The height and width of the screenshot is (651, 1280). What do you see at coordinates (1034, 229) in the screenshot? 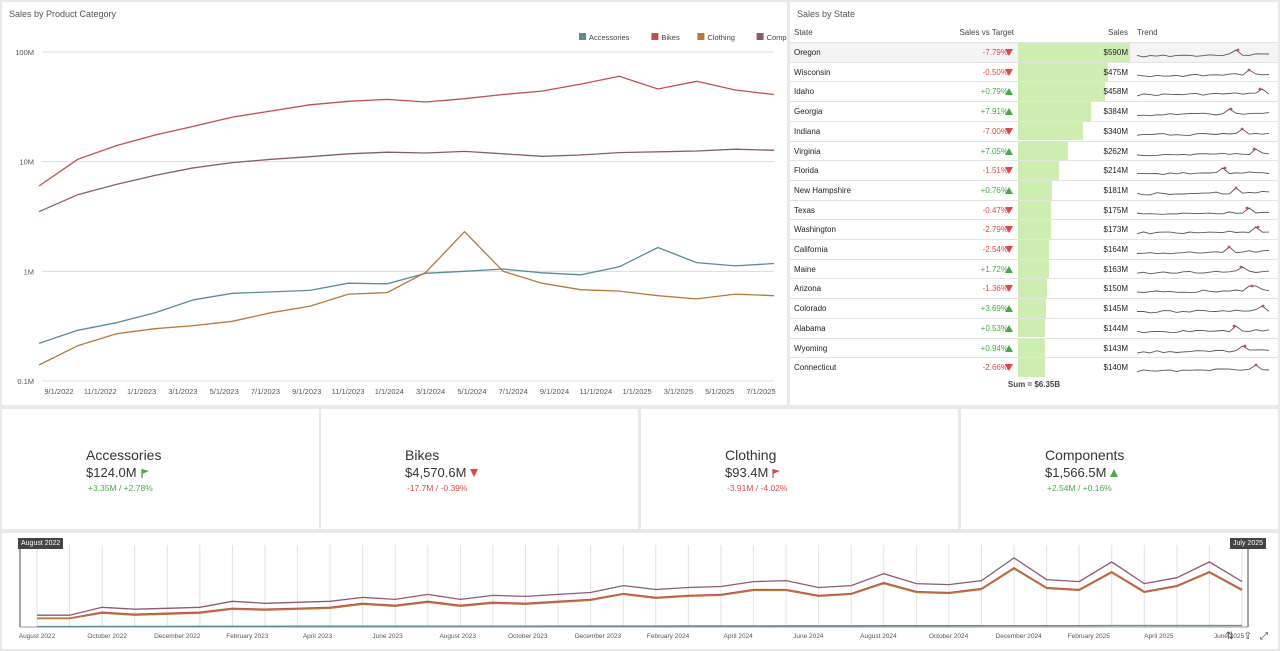
I see `state-row-washington: Washington -2.79% $173M` at bounding box center [1034, 229].